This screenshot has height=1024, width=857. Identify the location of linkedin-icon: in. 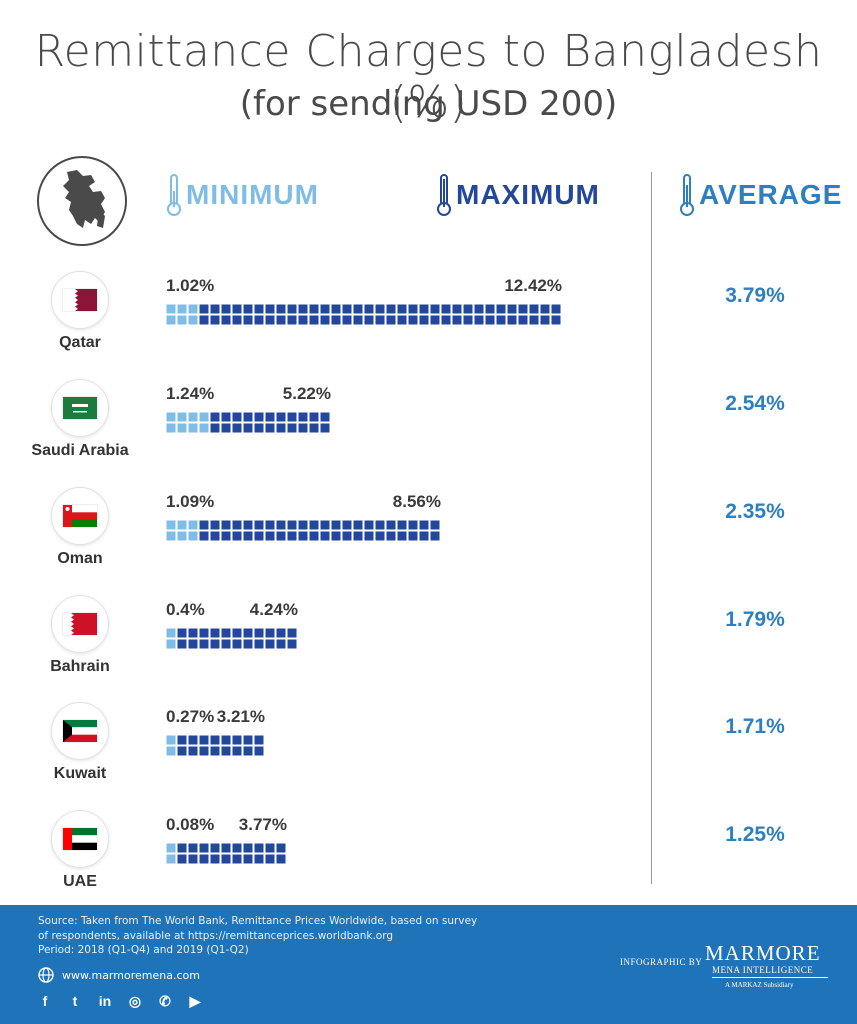
(105, 1001).